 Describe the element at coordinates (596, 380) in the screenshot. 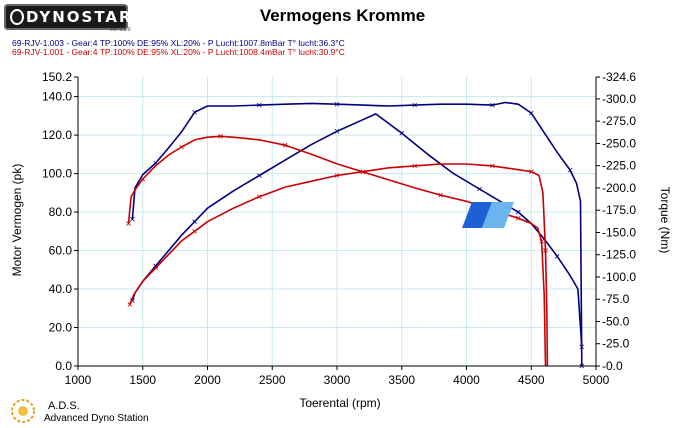

I see `x-tick-label: 5000` at that location.